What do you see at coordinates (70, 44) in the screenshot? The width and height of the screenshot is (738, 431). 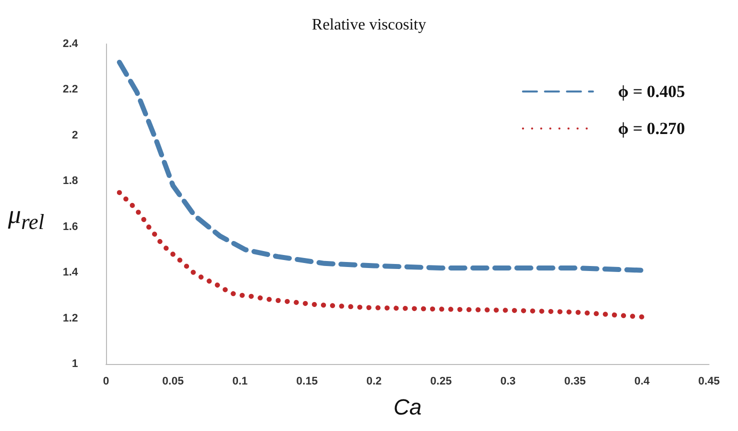 I see `y-tick-label: 2.4` at bounding box center [70, 44].